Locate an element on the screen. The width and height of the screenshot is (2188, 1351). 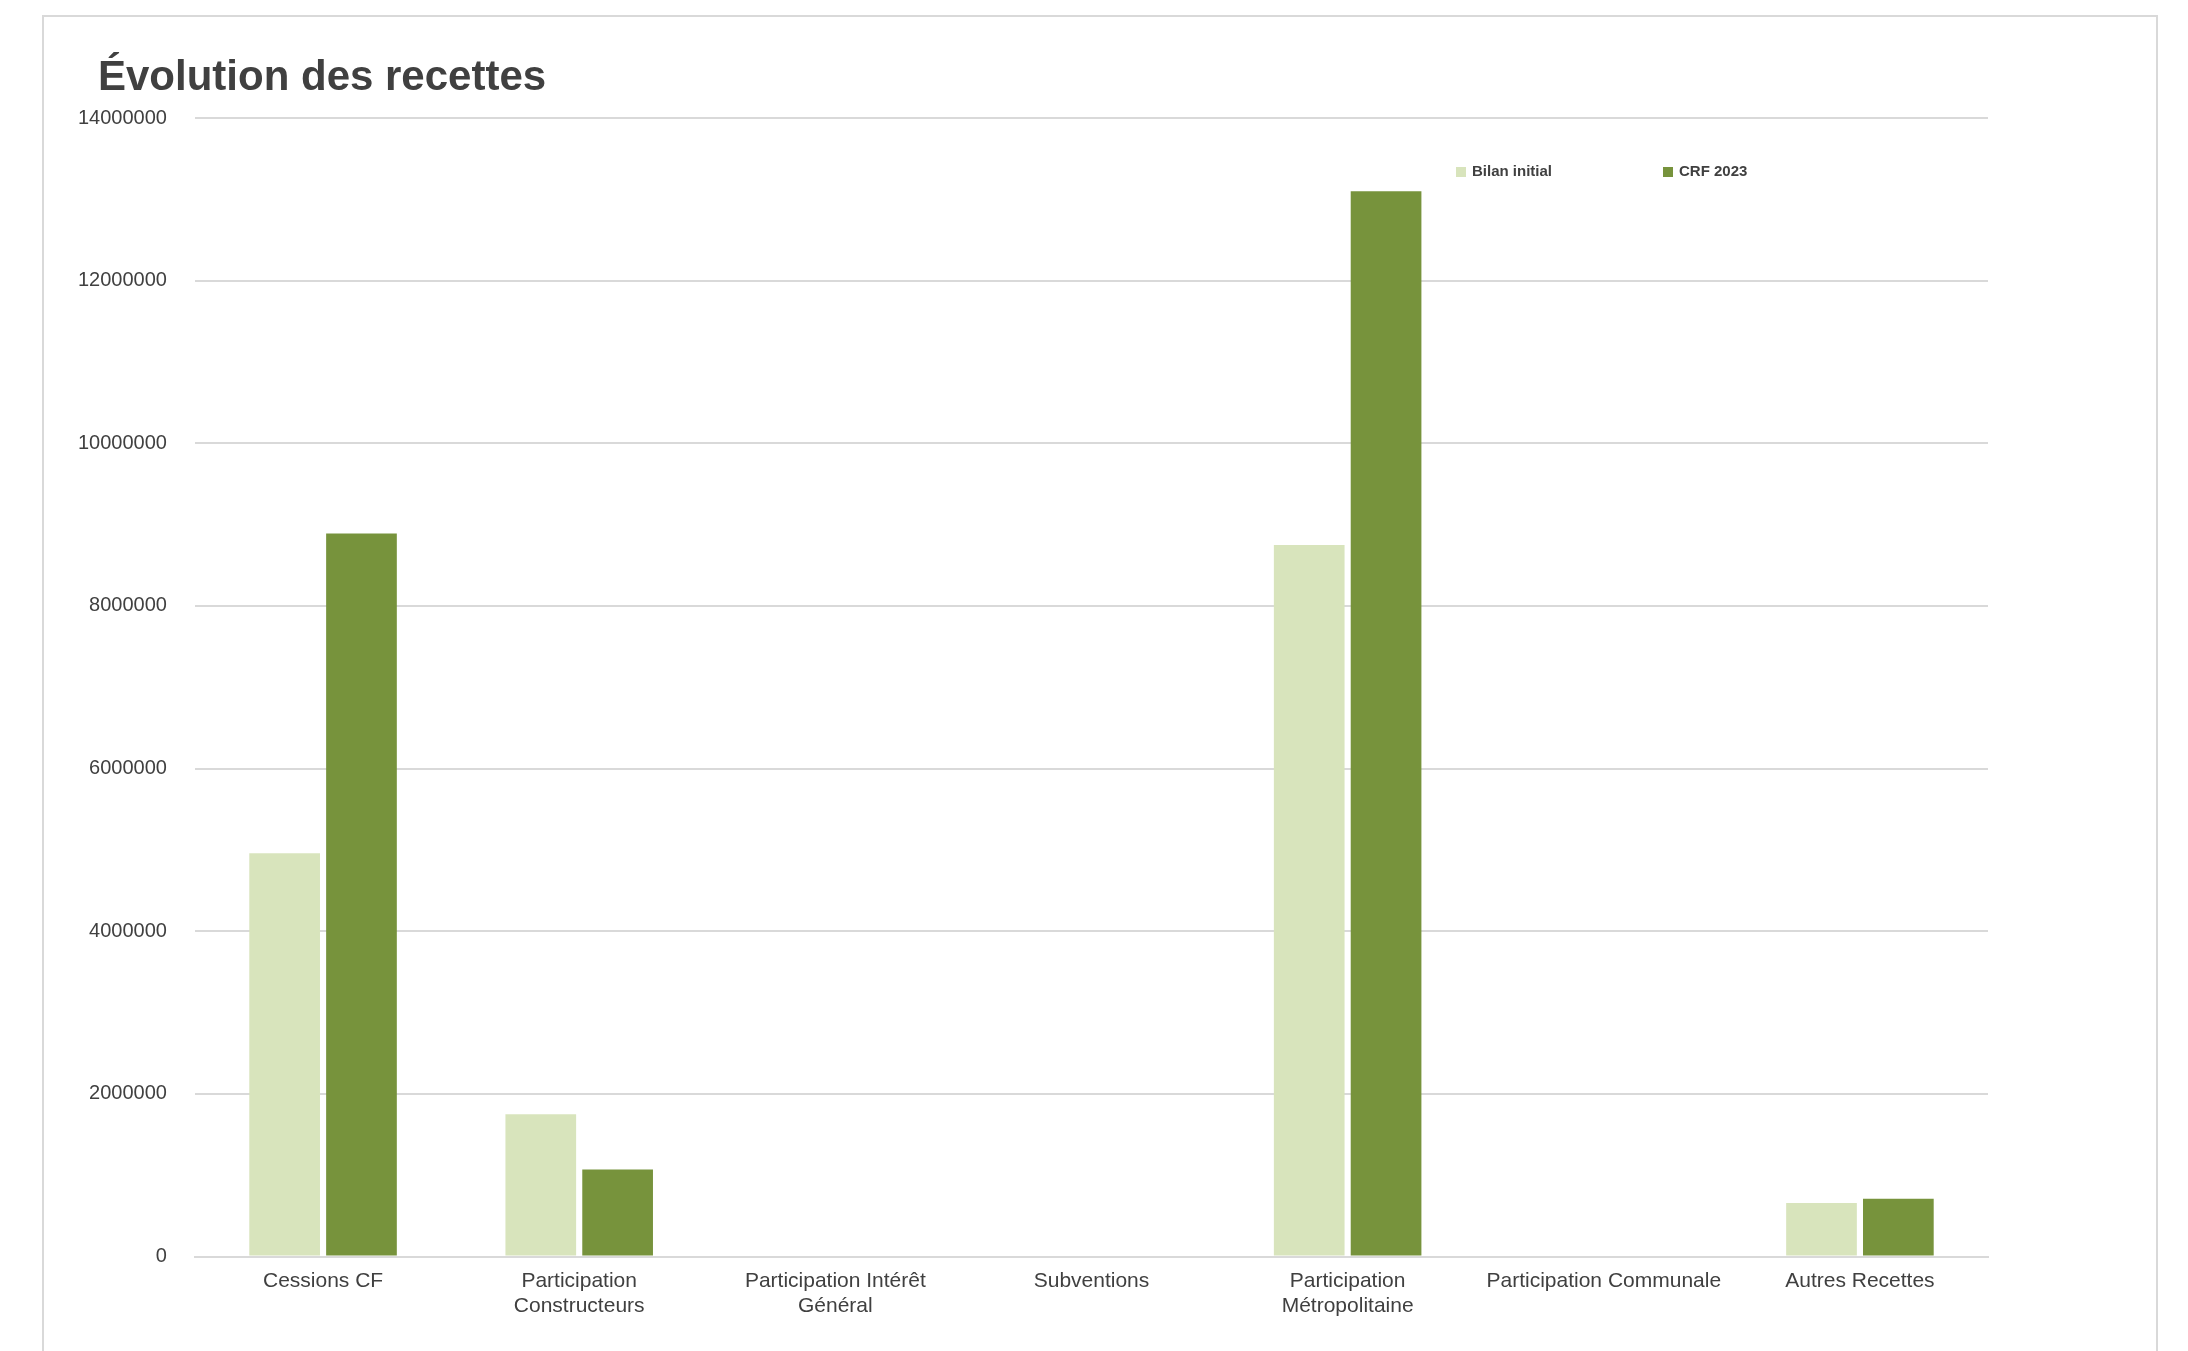
y-tick-label: 14000000 is located at coordinates (122, 116).